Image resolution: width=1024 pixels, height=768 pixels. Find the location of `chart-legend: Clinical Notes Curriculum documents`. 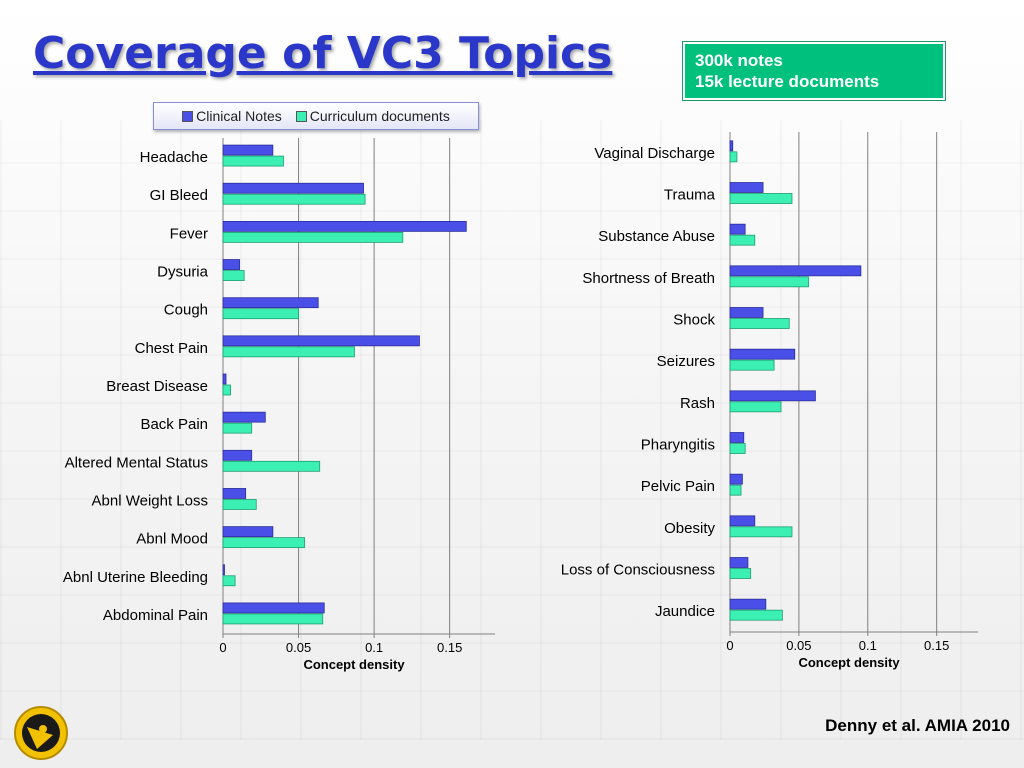

chart-legend: Clinical Notes Curriculum documents is located at coordinates (316, 116).